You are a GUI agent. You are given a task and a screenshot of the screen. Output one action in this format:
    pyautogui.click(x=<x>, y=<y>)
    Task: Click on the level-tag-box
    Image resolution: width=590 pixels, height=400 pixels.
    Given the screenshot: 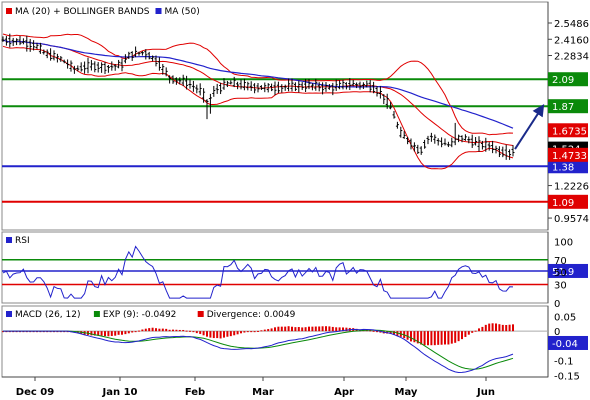 What is the action you would take?
    pyautogui.click(x=568, y=106)
    